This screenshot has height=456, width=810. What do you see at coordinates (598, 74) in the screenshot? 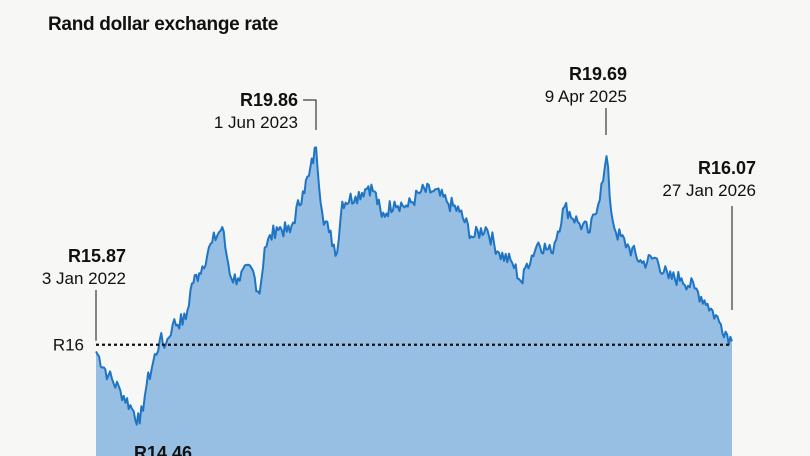
I see `annotation-value-label: R19.69` at bounding box center [598, 74].